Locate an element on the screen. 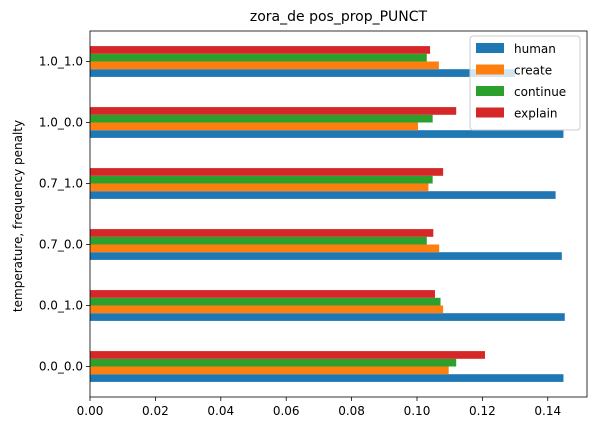  y-tick-label-1.0_1.0: 1.0_1.0 is located at coordinates (61, 62).